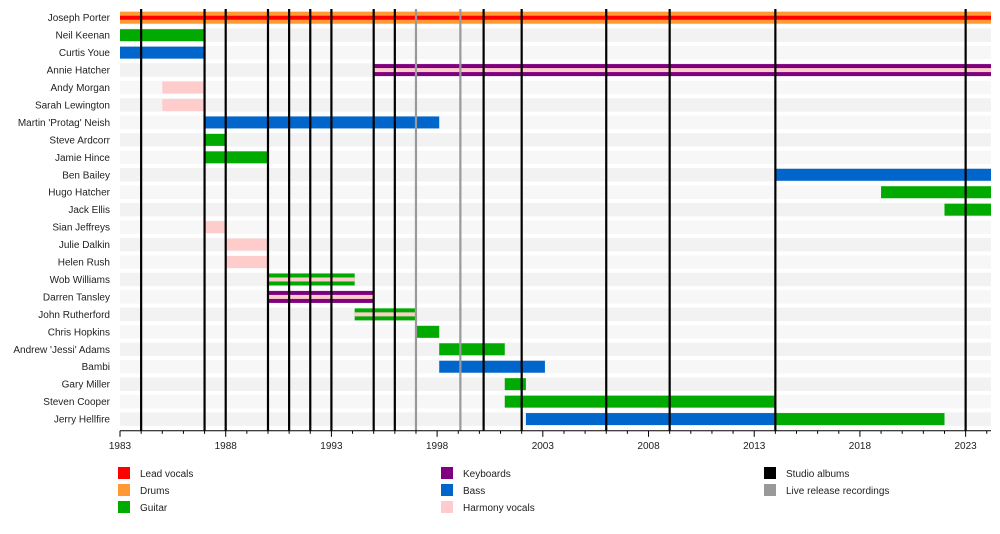 This screenshot has width=1000, height=534. What do you see at coordinates (543, 446) in the screenshot?
I see `x-tick-label: 2003` at bounding box center [543, 446].